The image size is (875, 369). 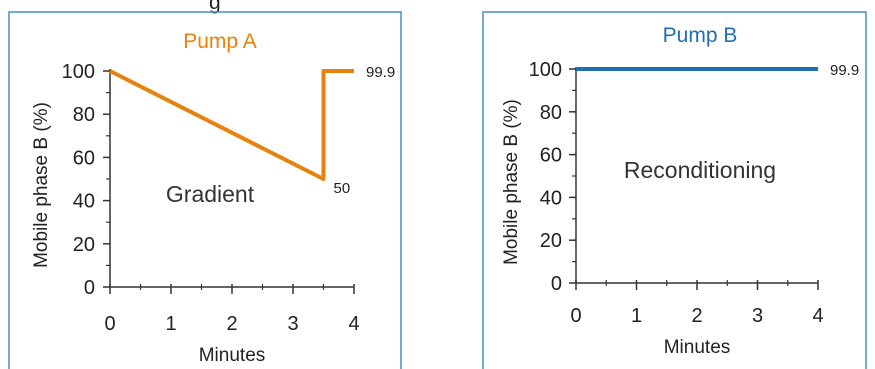 I want to click on data-label: 50, so click(x=342, y=188).